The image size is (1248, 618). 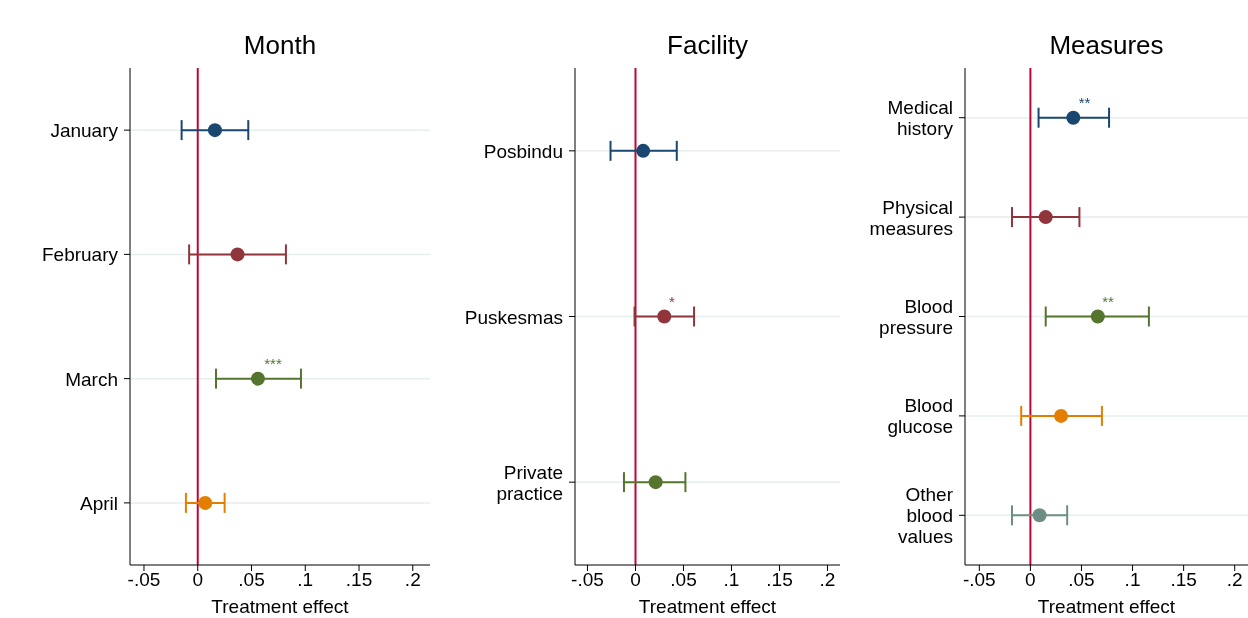 What do you see at coordinates (84, 130) in the screenshot?
I see `y-tick-label: January` at bounding box center [84, 130].